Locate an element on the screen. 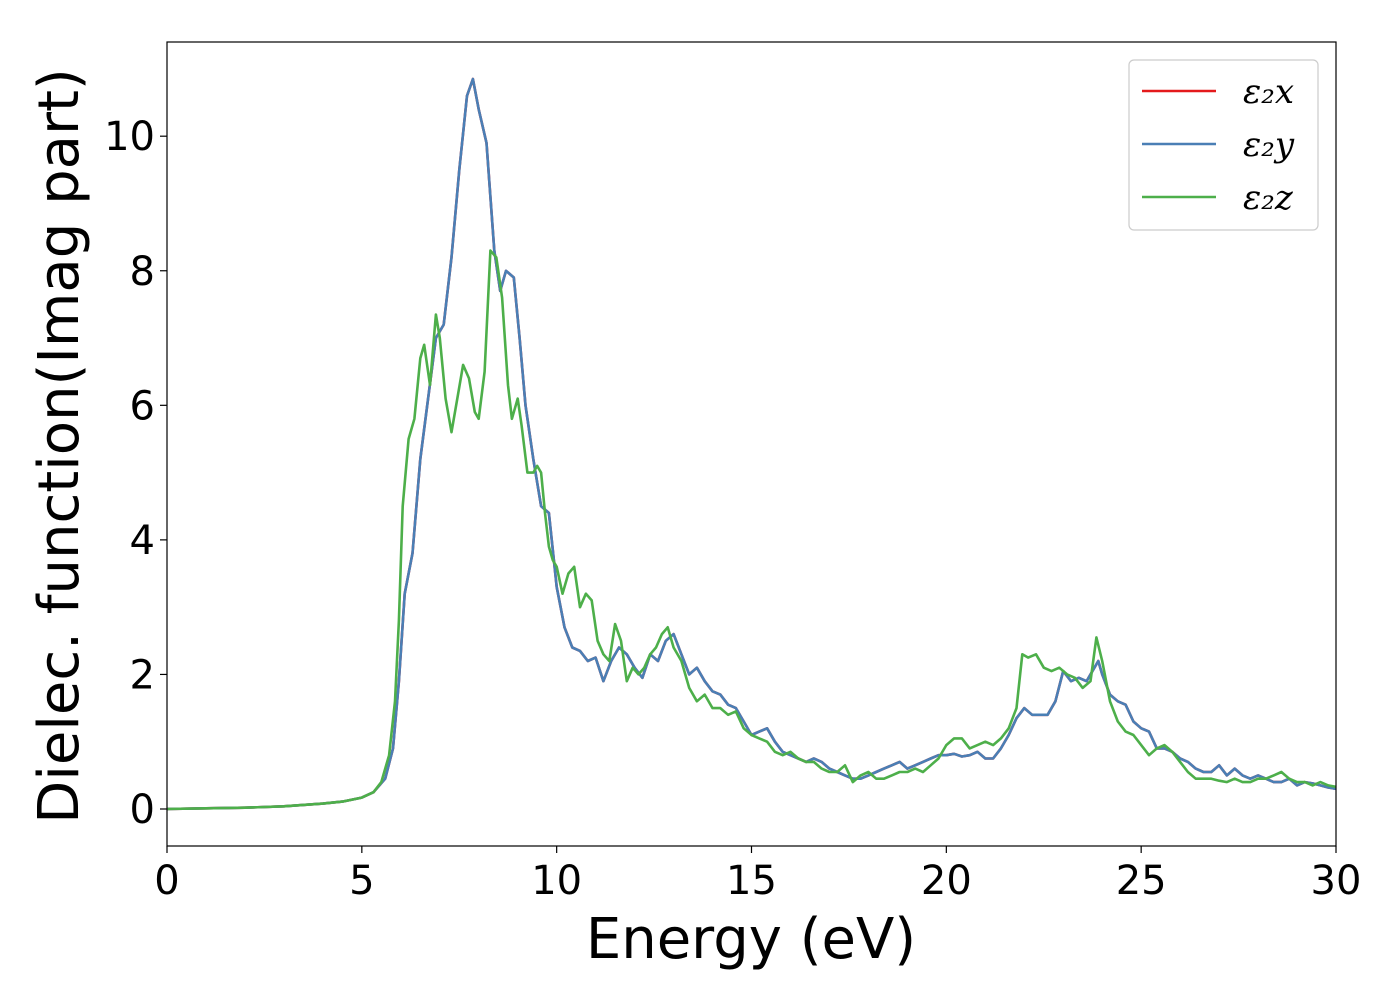 The image size is (1400, 1004). y-tick-label: 6 is located at coordinates (142, 406).